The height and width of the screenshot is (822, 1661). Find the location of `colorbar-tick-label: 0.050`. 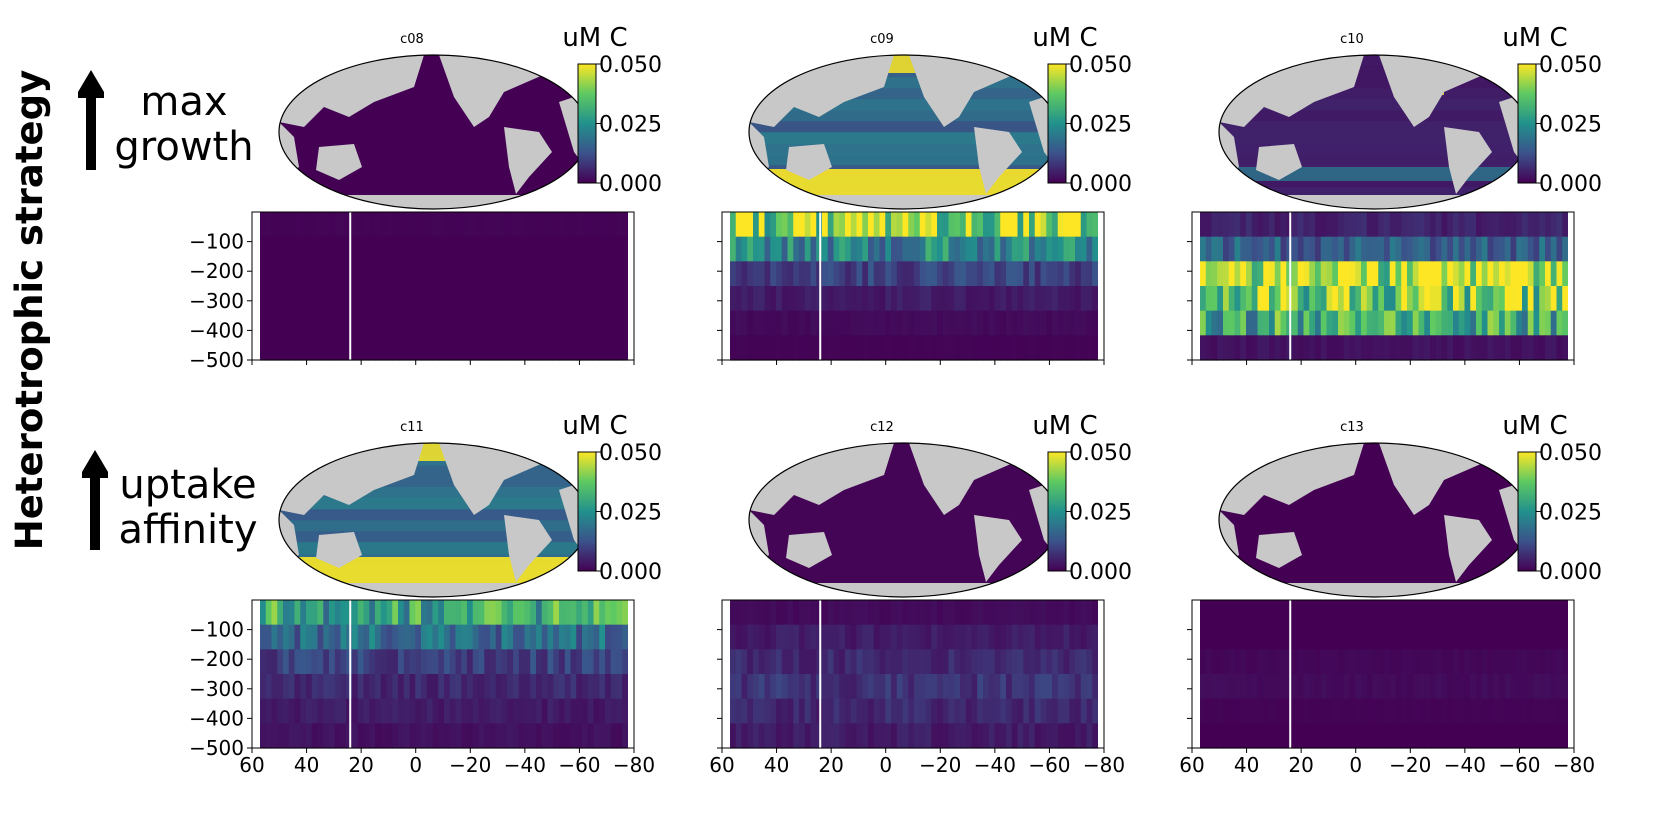

colorbar-tick-label: 0.050 is located at coordinates (1100, 65).